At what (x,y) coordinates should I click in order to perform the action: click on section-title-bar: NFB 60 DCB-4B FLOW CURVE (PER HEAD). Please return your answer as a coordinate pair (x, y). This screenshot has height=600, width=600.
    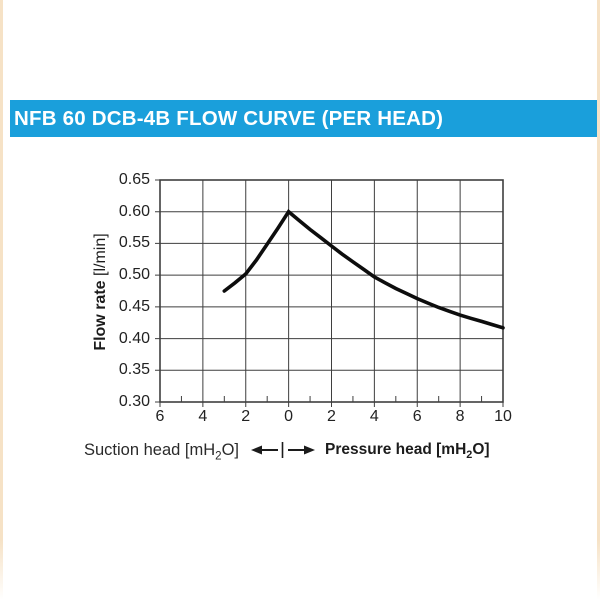
    Looking at the image, I should click on (303, 118).